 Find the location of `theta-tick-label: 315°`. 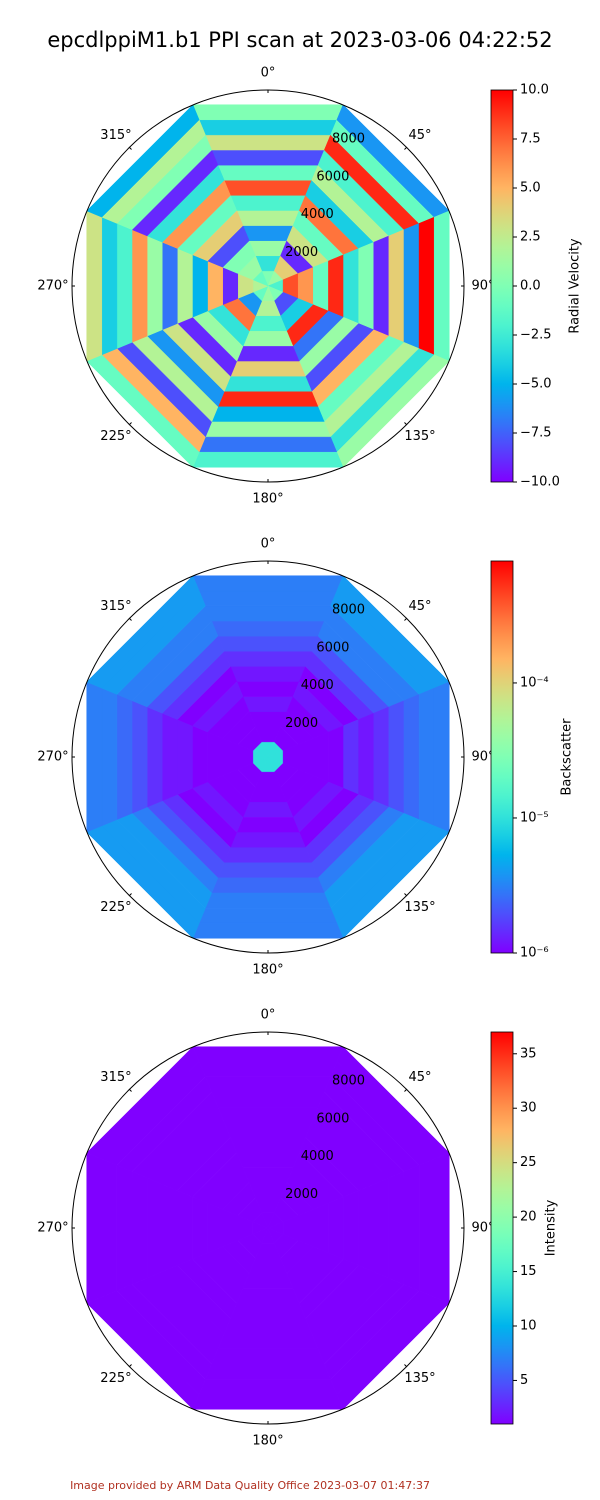

theta-tick-label: 315° is located at coordinates (115, 606).